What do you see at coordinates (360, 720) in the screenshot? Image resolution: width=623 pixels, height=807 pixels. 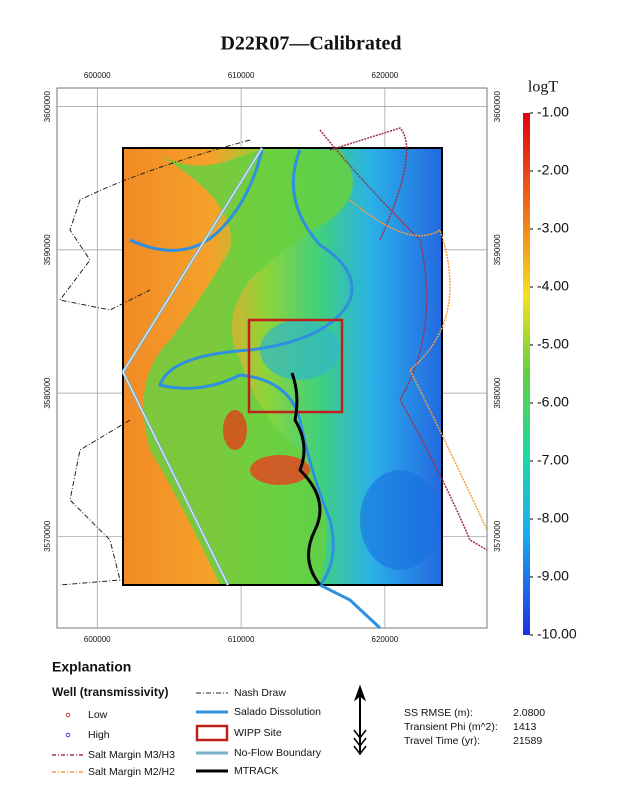 I see `north-arrow` at bounding box center [360, 720].